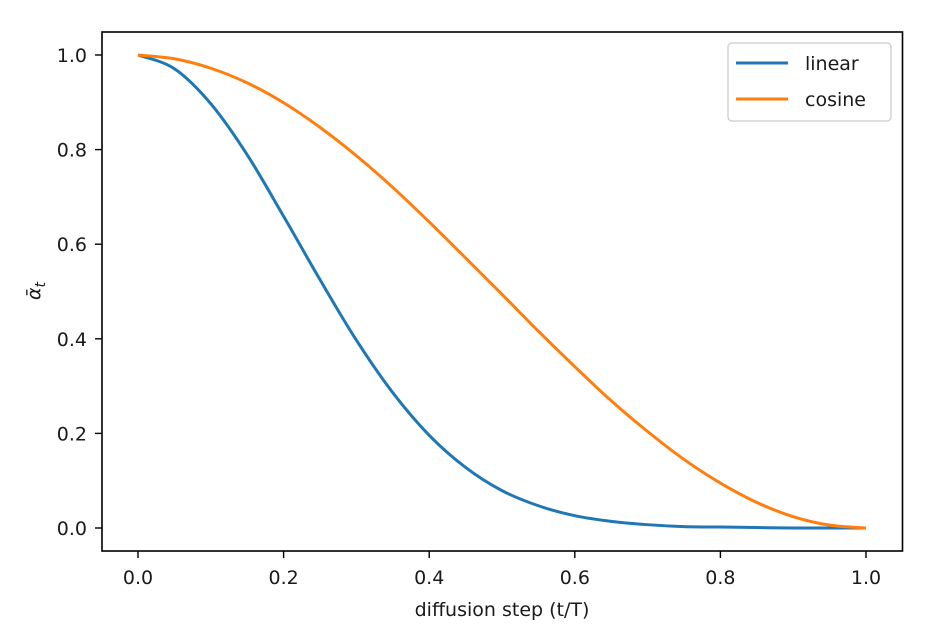 The image size is (928, 640). What do you see at coordinates (832, 64) in the screenshot?
I see `legend-label-linear: linear` at bounding box center [832, 64].